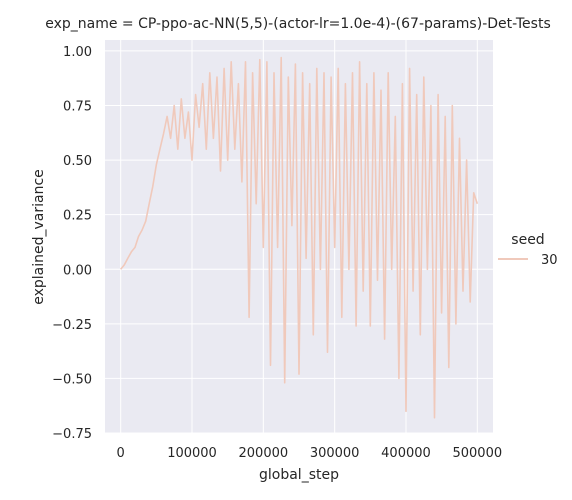 Image resolution: width=572 pixels, height=500 pixels. Describe the element at coordinates (72, 243) in the screenshot. I see `y-tick-labels: −0.75 −0.50 −0.25 0.00 0.25 0.50 0.75 1.00` at that location.